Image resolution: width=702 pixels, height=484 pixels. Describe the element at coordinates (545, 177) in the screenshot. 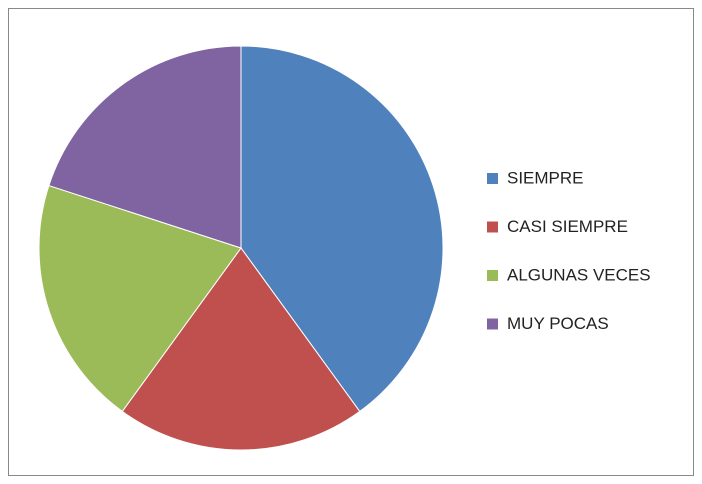

I see `legend-label: SIEMPRE` at that location.